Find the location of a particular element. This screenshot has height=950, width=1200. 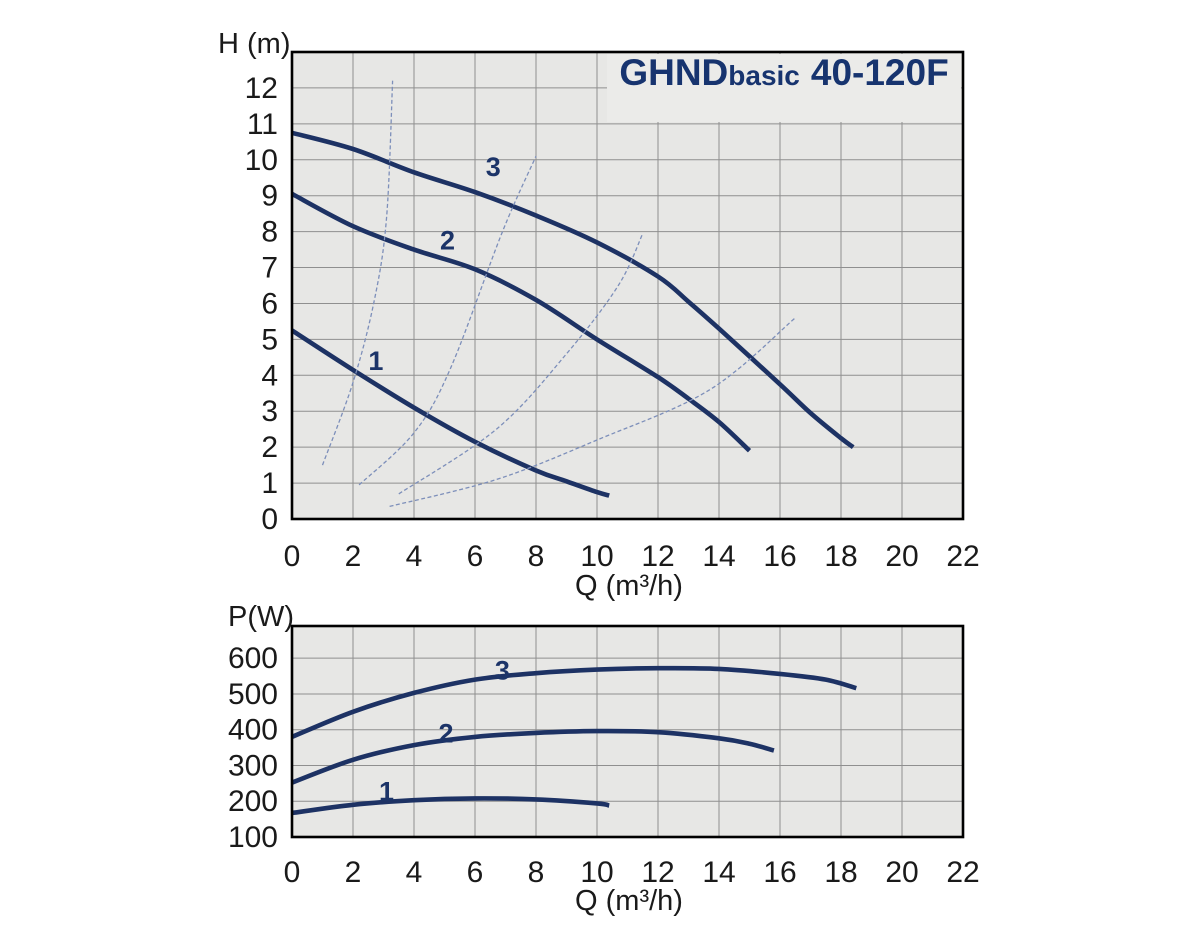

y-tick-label: 6 is located at coordinates (269, 303).